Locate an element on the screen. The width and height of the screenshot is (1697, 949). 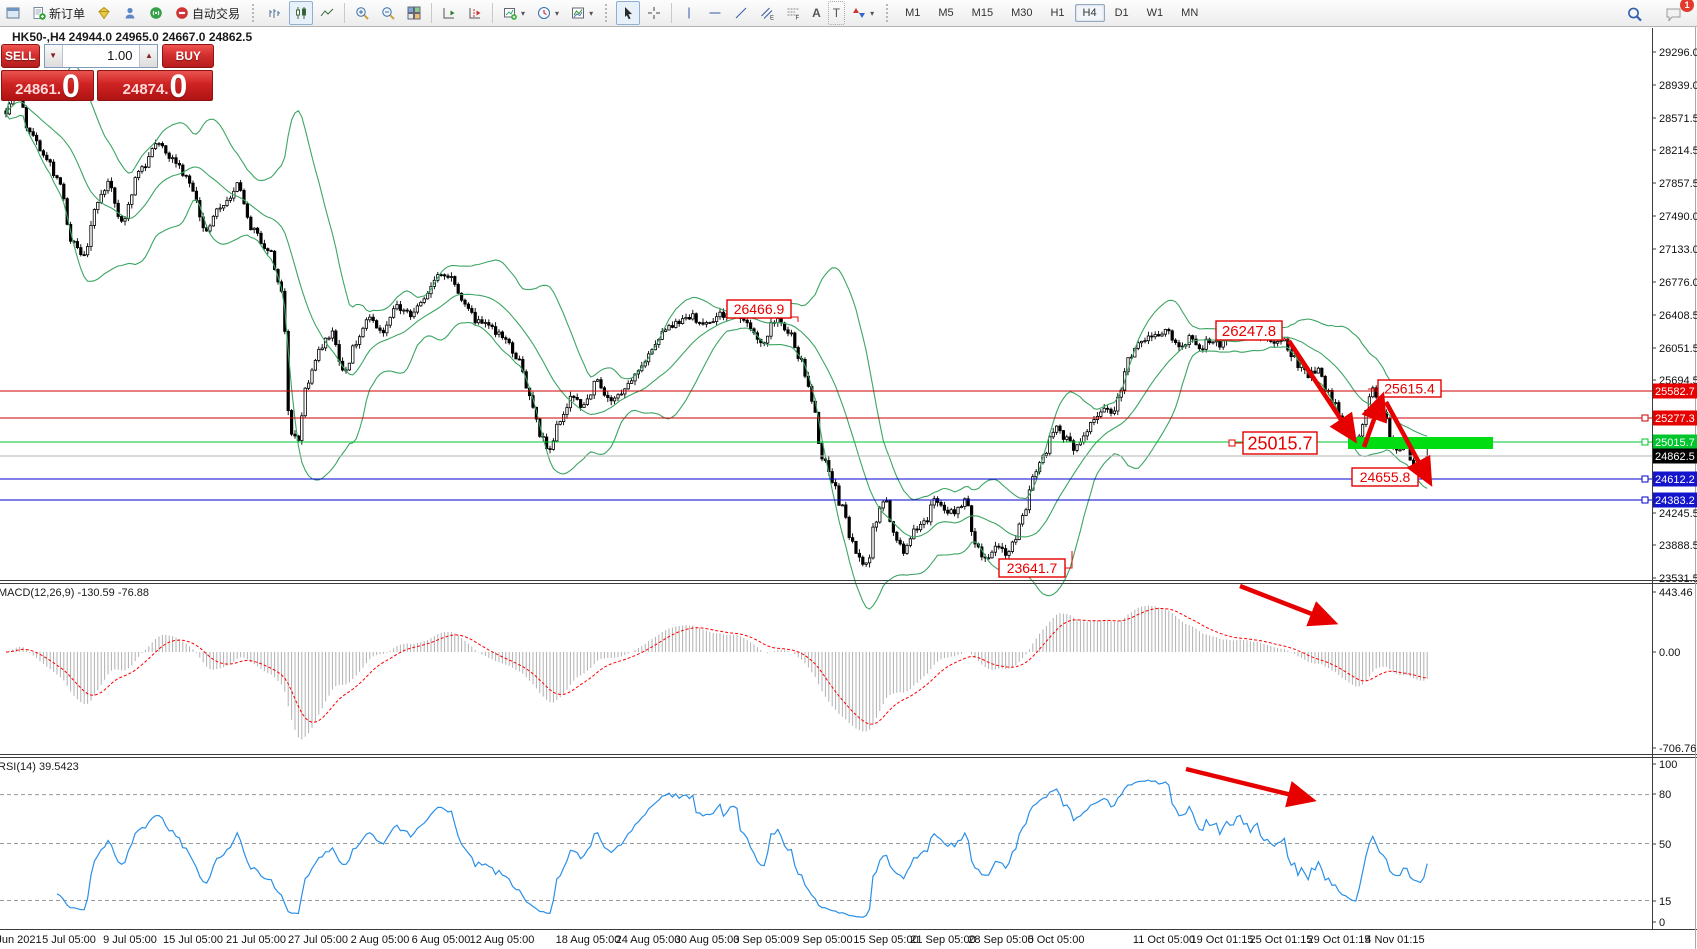
volume-value: 1.00 is located at coordinates (120, 55).